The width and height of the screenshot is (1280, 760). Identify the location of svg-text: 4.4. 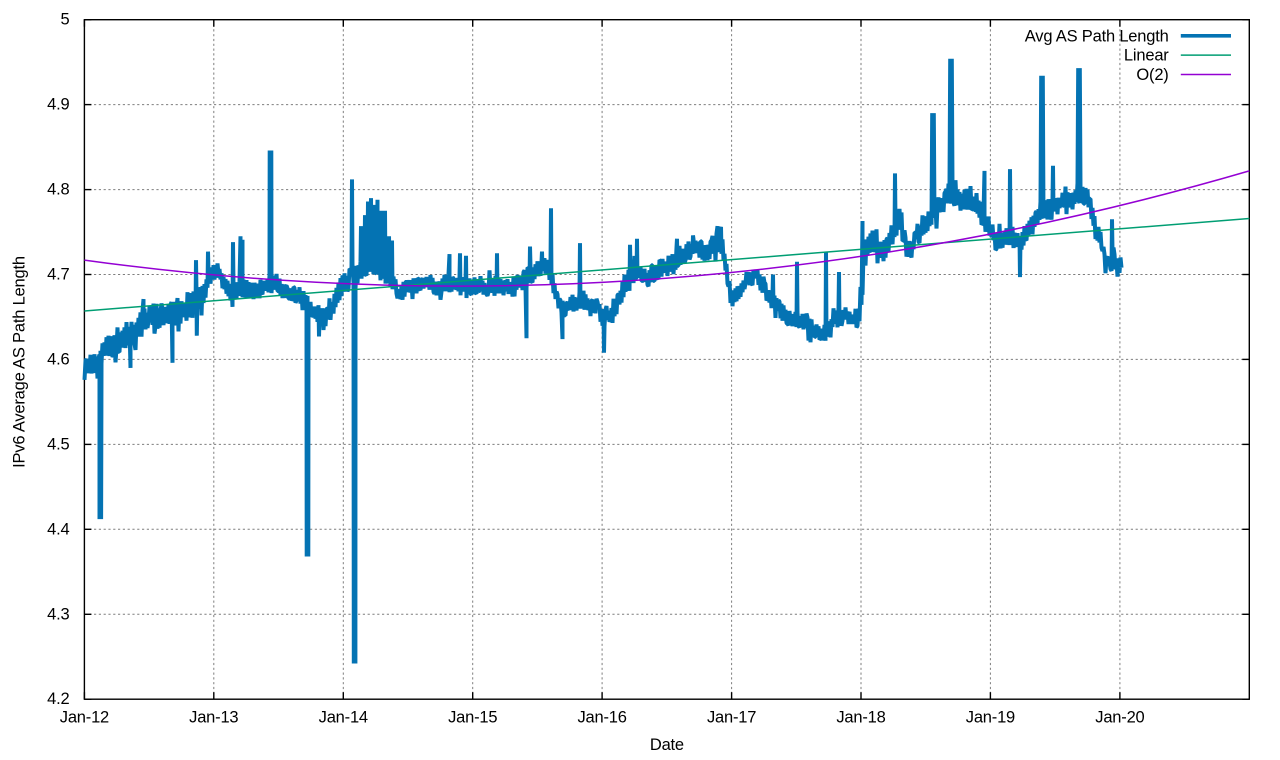
(58, 529).